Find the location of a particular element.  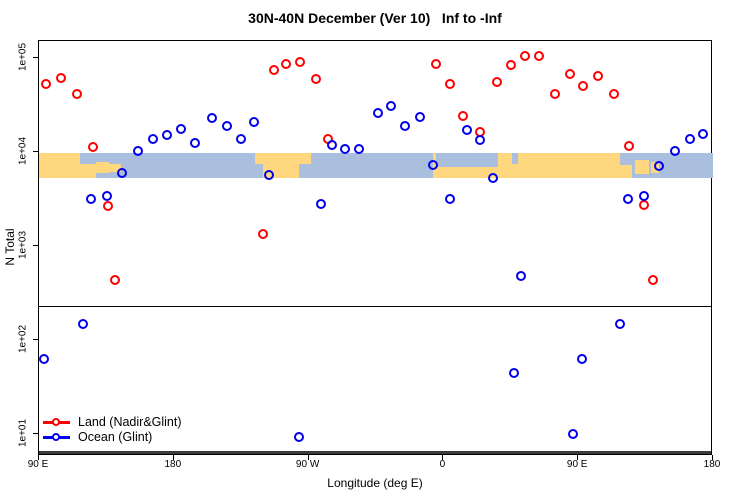

threshold-line is located at coordinates (375, 306).